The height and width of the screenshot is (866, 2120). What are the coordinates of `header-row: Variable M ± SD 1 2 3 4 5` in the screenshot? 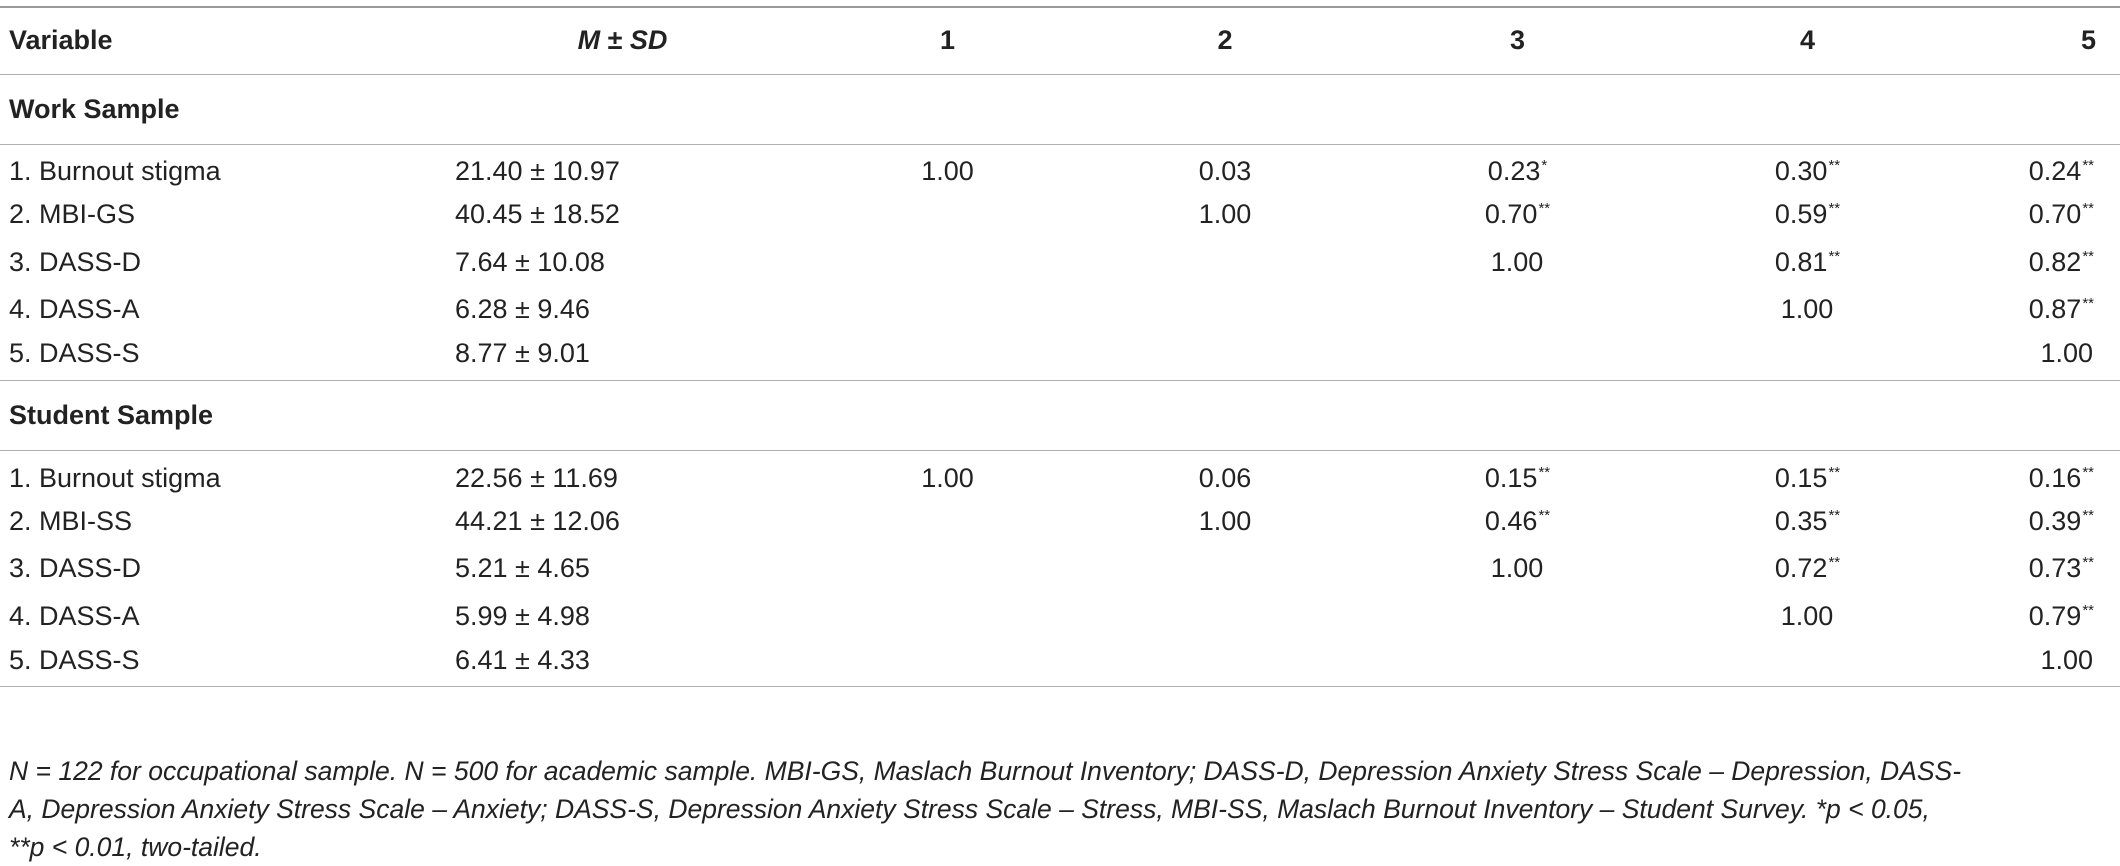 It's located at (1060, 41).